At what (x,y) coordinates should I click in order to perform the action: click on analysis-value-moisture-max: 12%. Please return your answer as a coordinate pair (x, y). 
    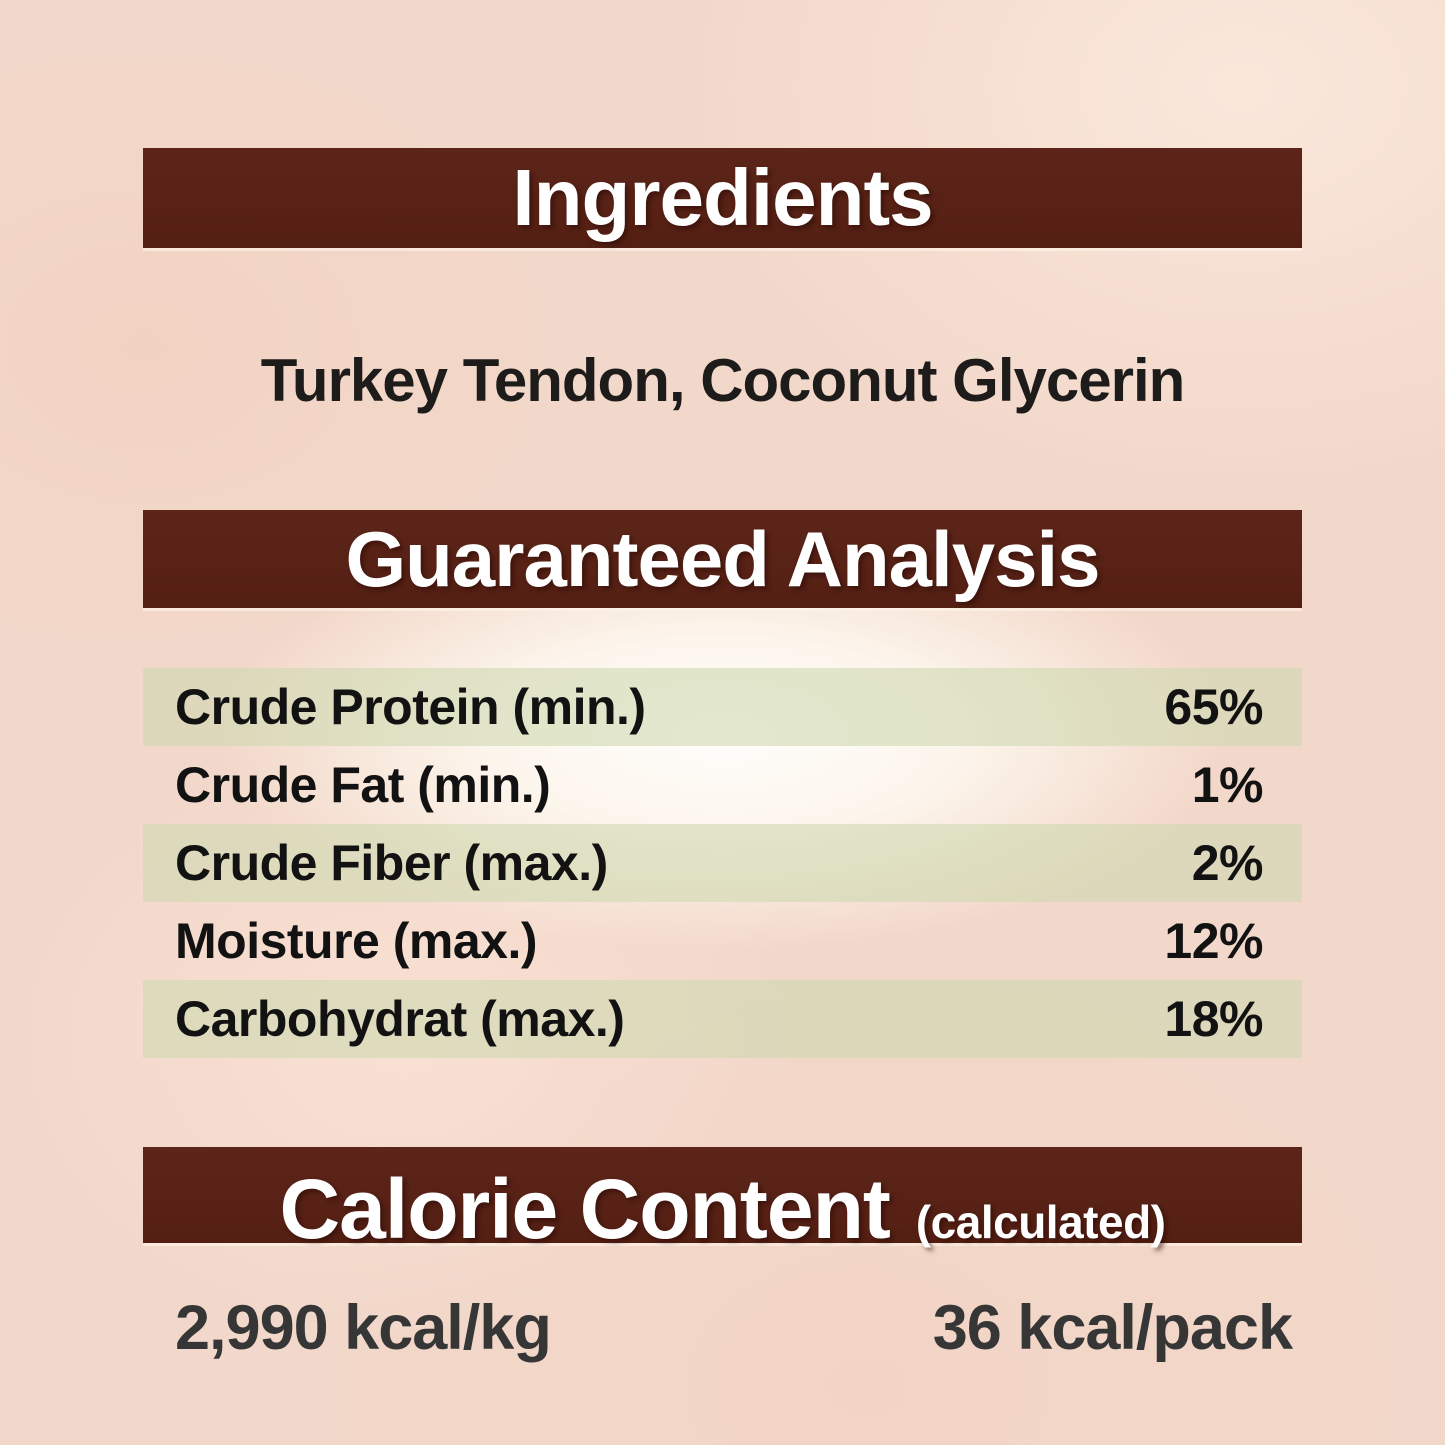
    Looking at the image, I should click on (1213, 941).